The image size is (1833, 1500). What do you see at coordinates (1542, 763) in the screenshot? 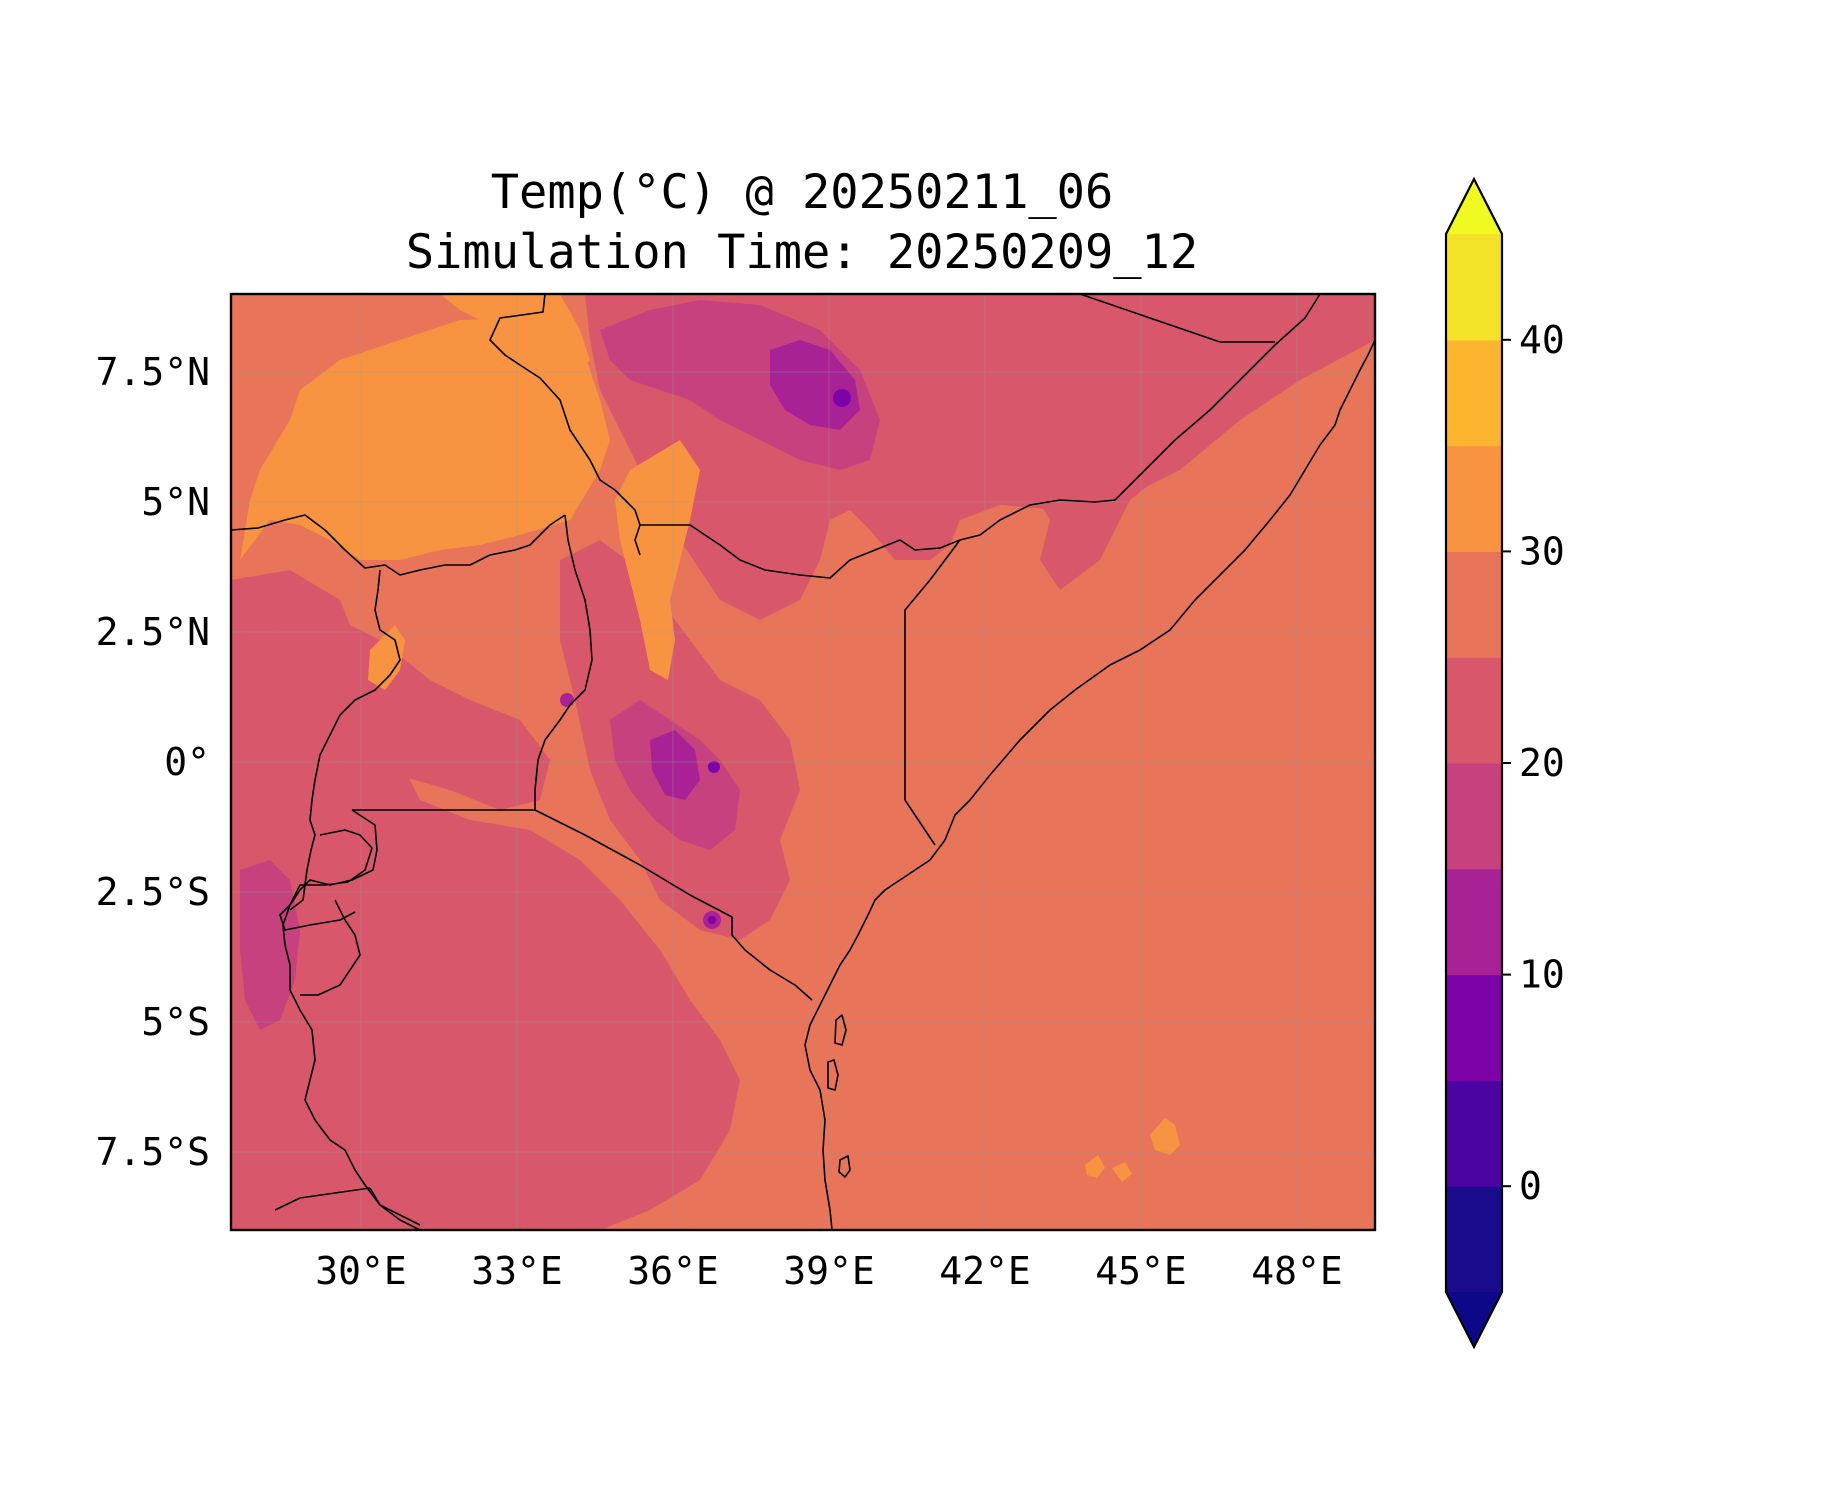
I see `colorbar-tick-label: 20` at bounding box center [1542, 763].